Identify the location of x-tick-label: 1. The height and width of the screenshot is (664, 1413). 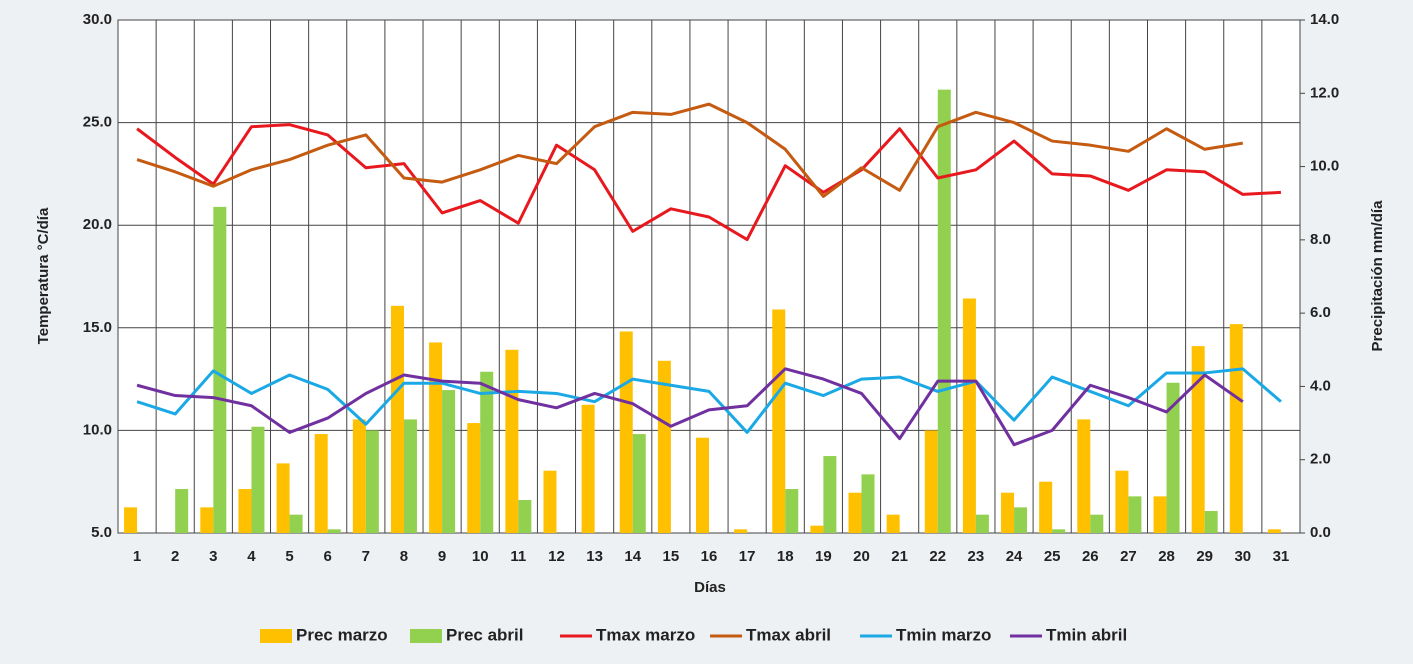
(137, 556).